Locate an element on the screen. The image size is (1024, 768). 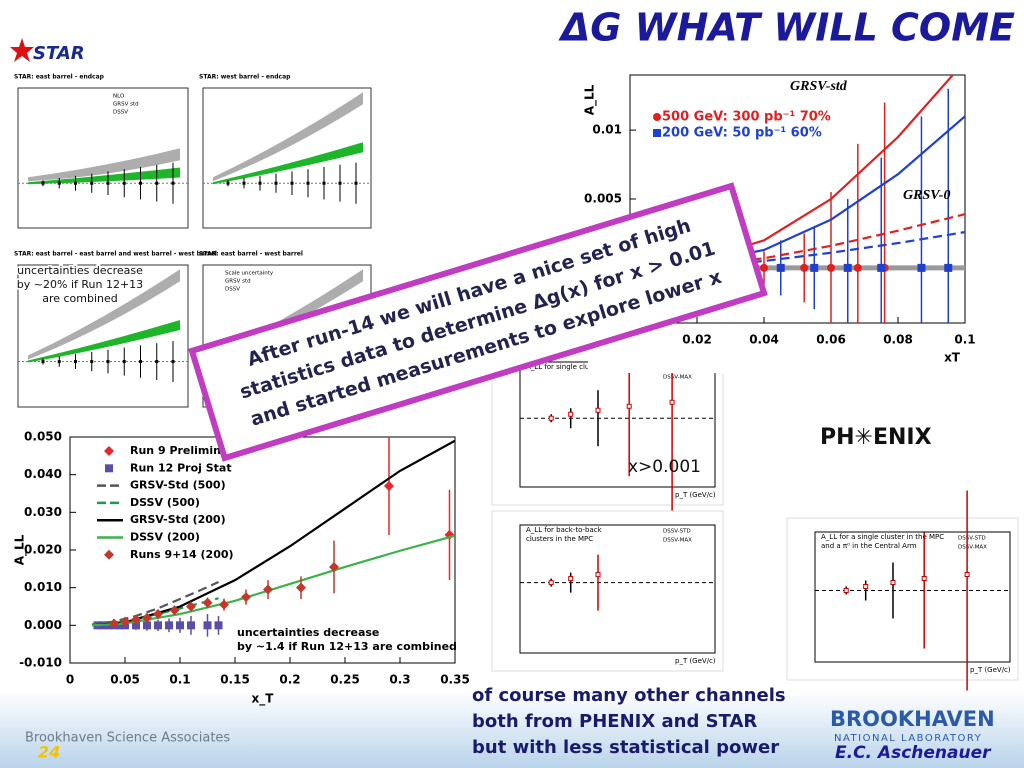
slide-title: ΔG WHAT WILL COME is located at coordinates (786, 28).